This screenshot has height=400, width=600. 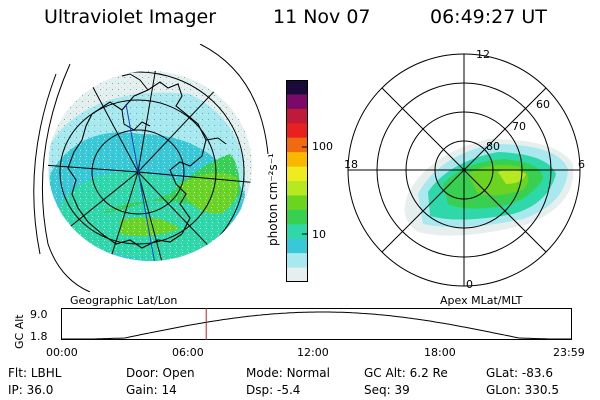 I want to click on time-label: 06:49:27 UT, so click(x=488, y=17).